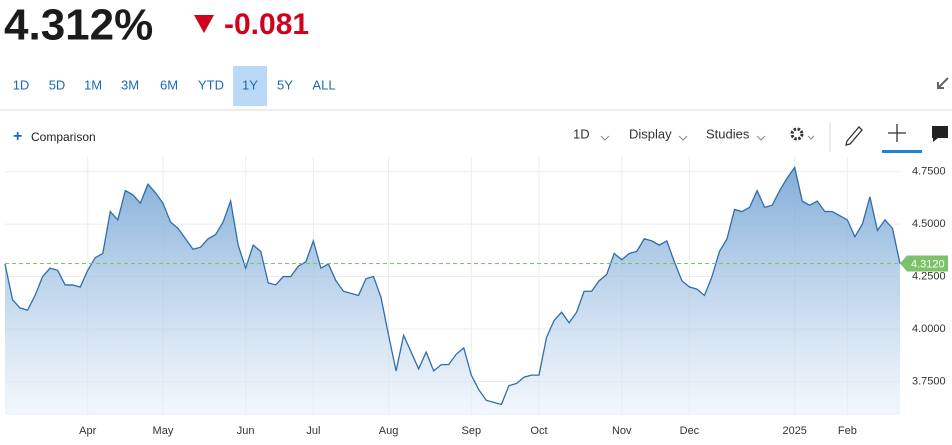  Describe the element at coordinates (211, 84) in the screenshot. I see `range-button: YTD` at that location.